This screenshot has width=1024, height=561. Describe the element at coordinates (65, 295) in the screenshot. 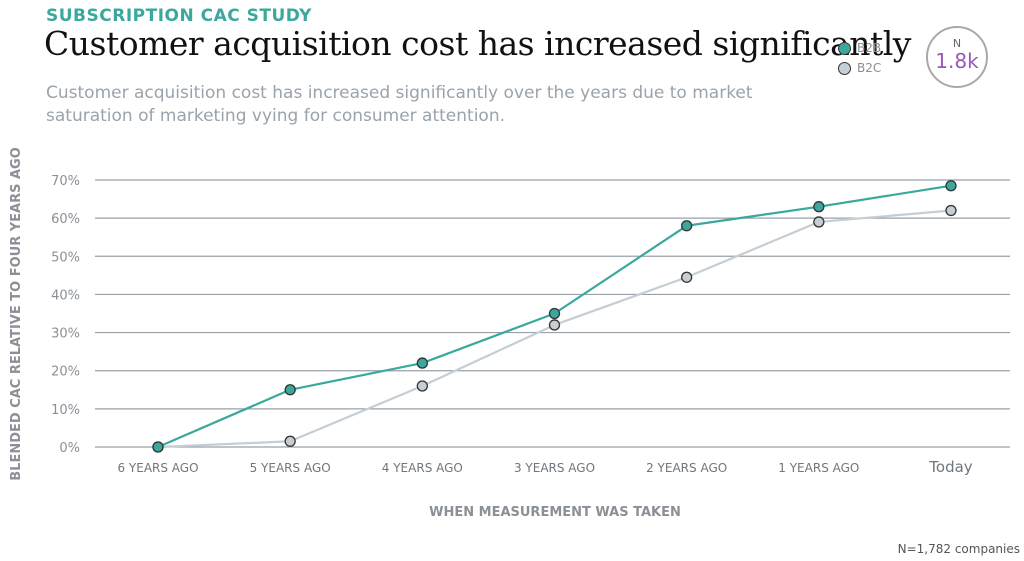

I see `y-tick-label: 40%` at that location.